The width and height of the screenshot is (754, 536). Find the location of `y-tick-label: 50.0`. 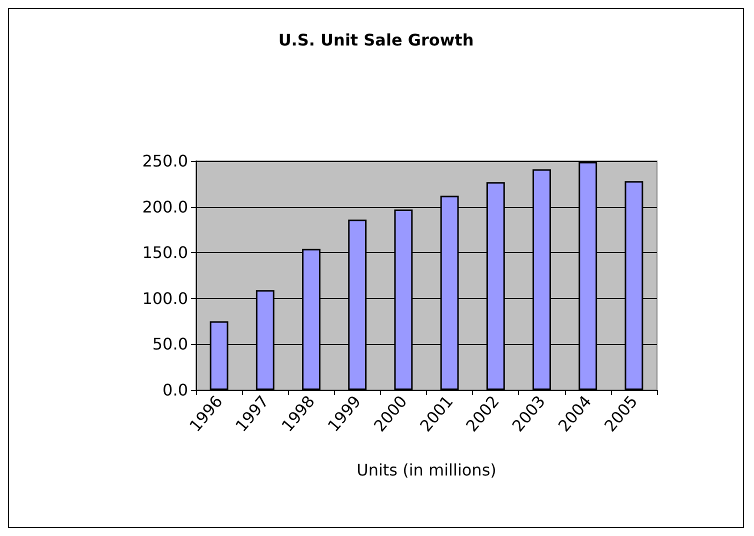

y-tick-label: 50.0 is located at coordinates (170, 344).